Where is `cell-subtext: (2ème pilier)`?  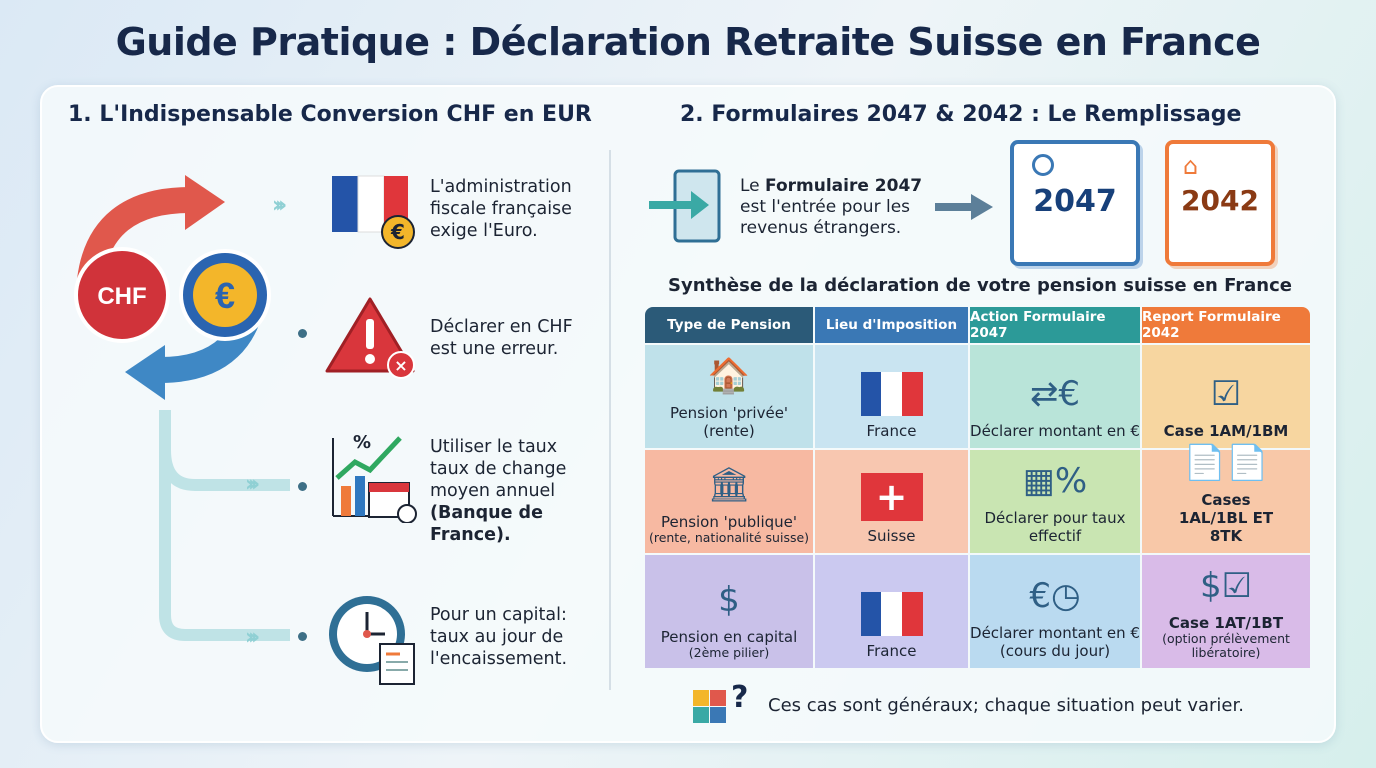 cell-subtext: (2ème pilier) is located at coordinates (729, 652).